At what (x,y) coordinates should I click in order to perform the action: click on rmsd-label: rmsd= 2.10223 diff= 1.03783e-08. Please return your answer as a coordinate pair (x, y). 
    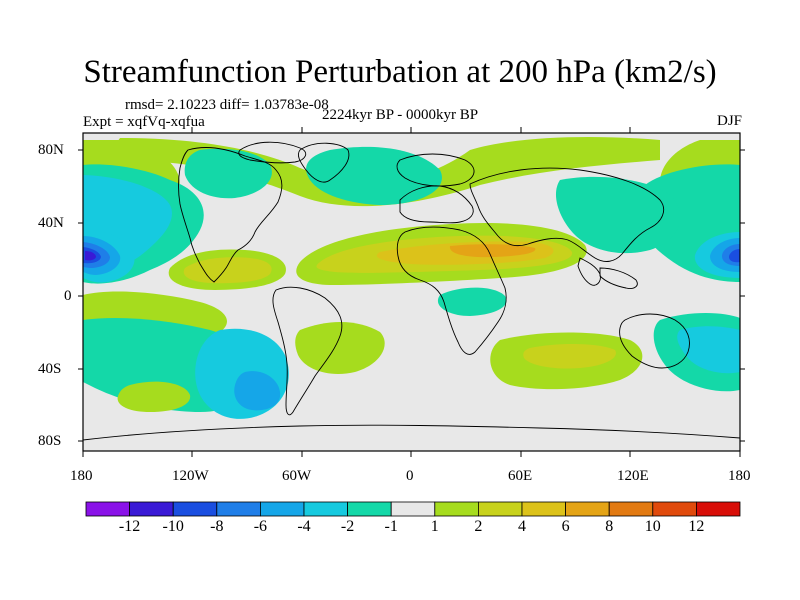
    Looking at the image, I should click on (227, 105).